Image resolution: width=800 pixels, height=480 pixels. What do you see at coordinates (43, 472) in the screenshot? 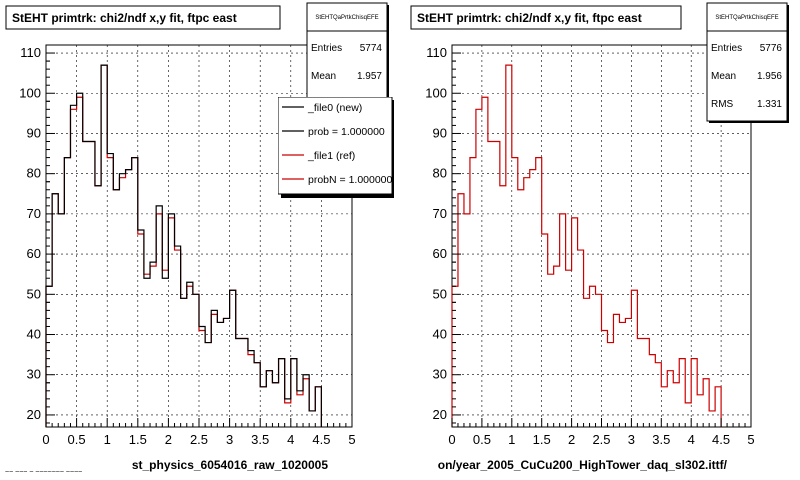
I see `footer-note: ~~ ~~~ ~ ~~~~~~~ ~~~~` at bounding box center [43, 472].